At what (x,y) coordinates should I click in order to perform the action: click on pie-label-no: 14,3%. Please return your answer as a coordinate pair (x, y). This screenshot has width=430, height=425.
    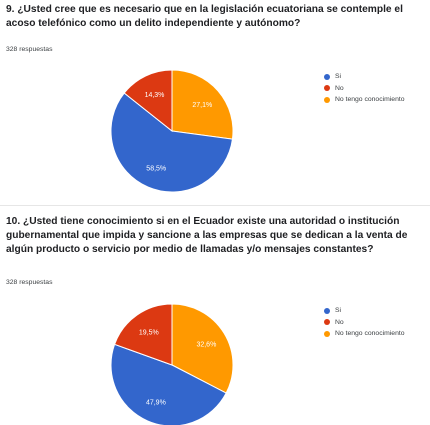
    Looking at the image, I should click on (155, 95).